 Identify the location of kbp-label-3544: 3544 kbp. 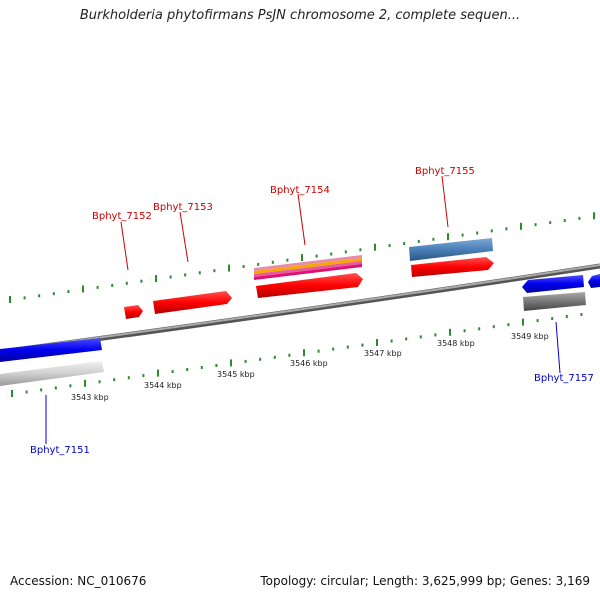
(163, 385).